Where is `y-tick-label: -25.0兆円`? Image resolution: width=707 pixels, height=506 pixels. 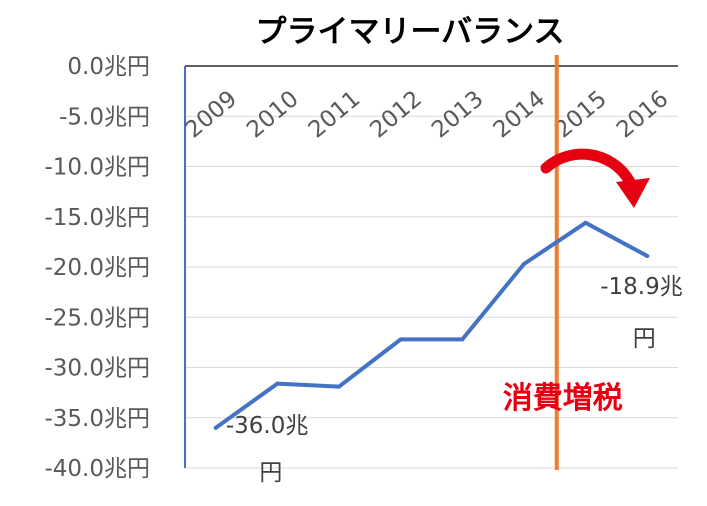
y-tick-label: -25.0兆円 is located at coordinates (97, 318).